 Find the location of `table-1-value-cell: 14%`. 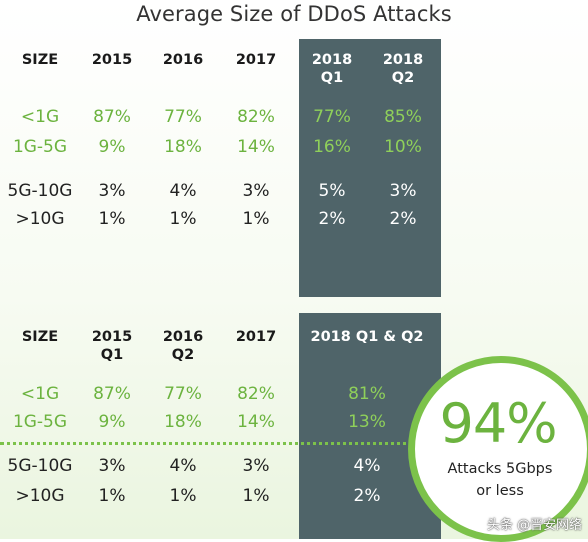

table-1-value-cell: 14% is located at coordinates (256, 147).